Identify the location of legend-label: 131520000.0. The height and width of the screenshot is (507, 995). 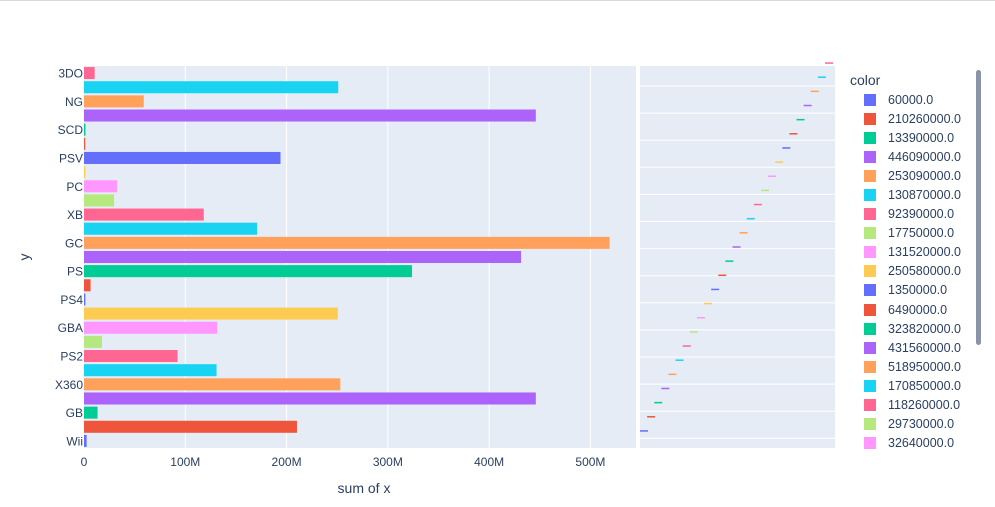
(924, 252).